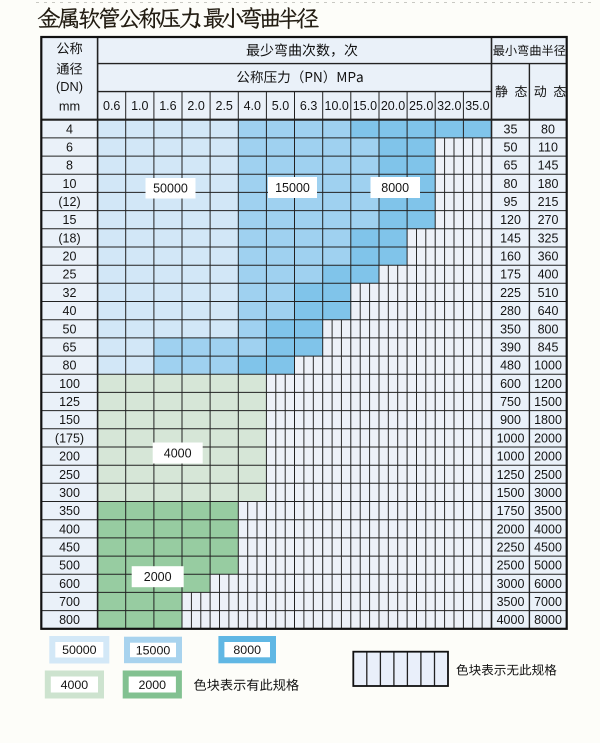  What do you see at coordinates (510, 293) in the screenshot?
I see `svg-text: 225` at bounding box center [510, 293].